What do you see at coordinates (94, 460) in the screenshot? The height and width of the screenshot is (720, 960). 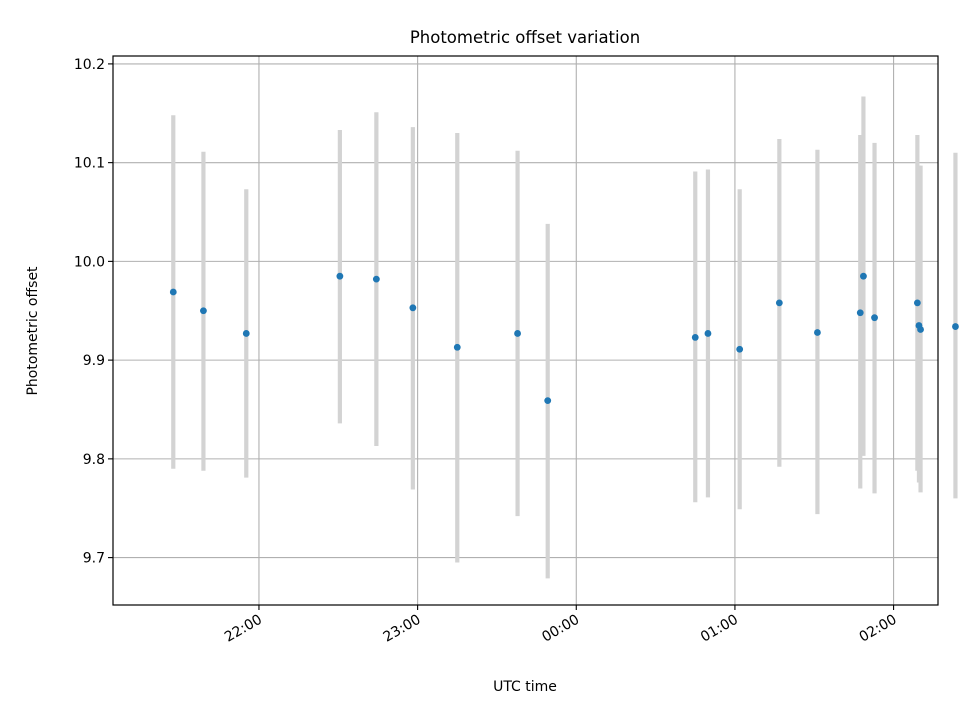 I see `y-tick-label: 9.8` at bounding box center [94, 460].